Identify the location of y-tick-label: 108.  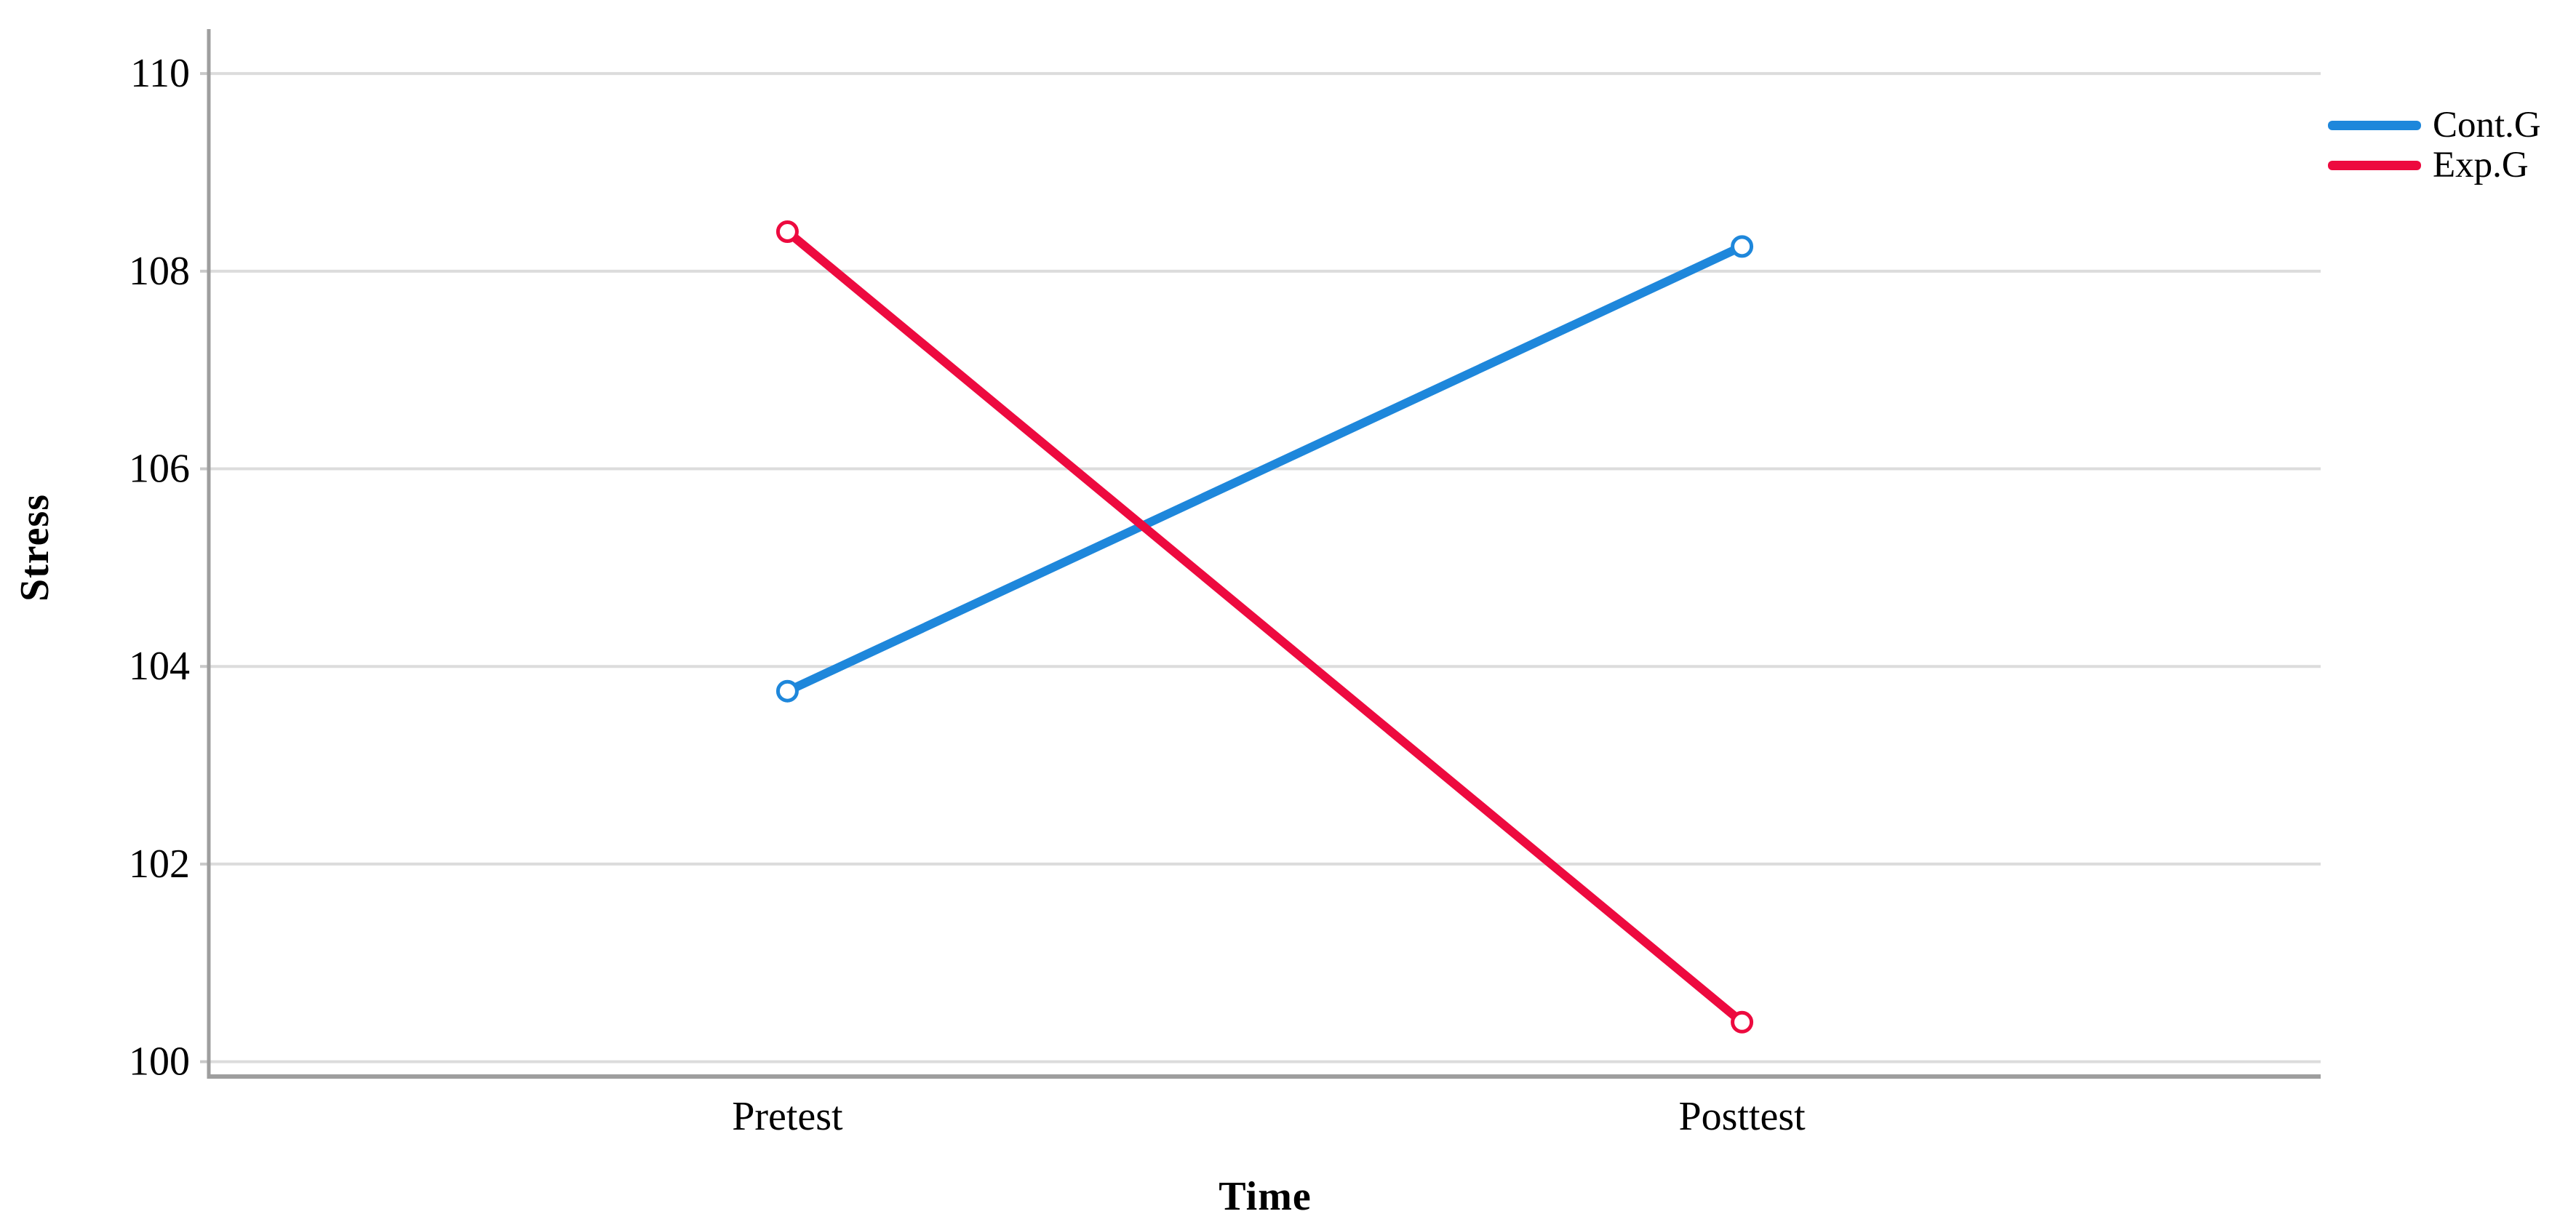
(159, 271).